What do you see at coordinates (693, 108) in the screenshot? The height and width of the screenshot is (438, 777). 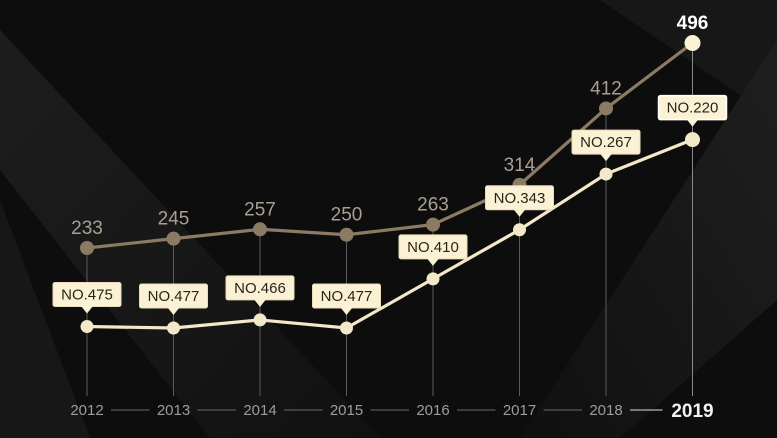 I see `data-label-bottom: NO.220` at bounding box center [693, 108].